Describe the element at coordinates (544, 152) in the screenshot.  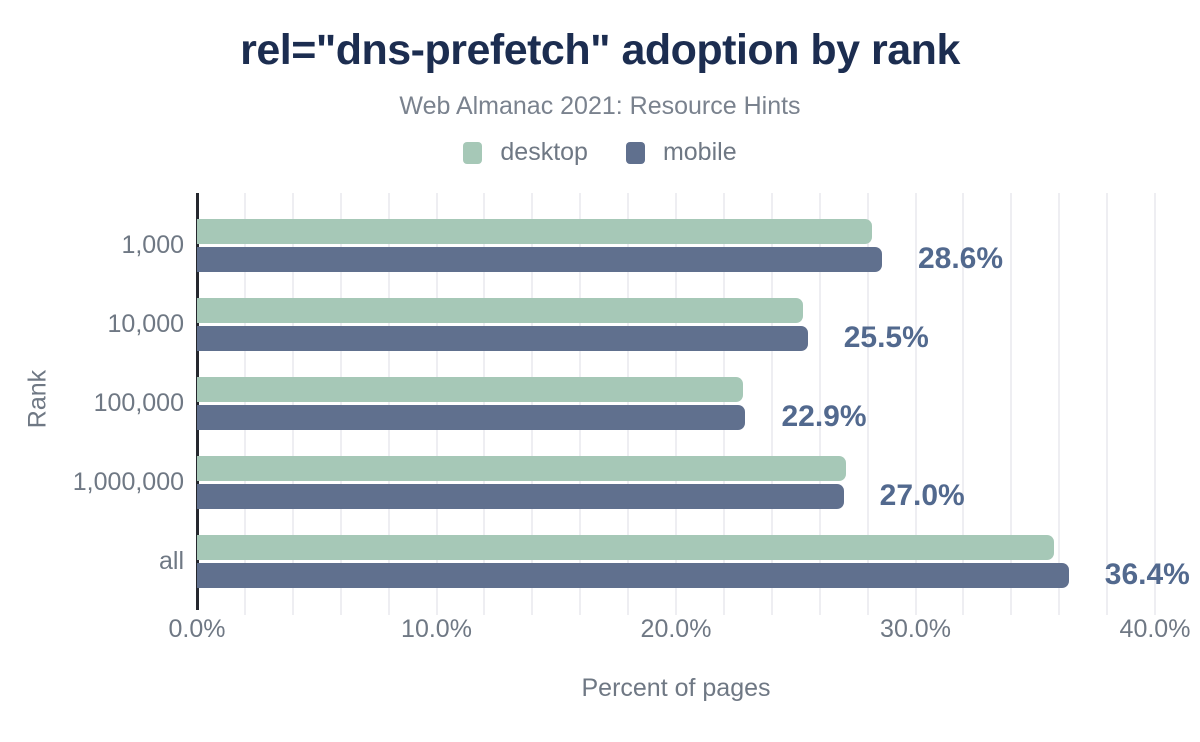
I see `legend-label-desktop: desktop` at that location.